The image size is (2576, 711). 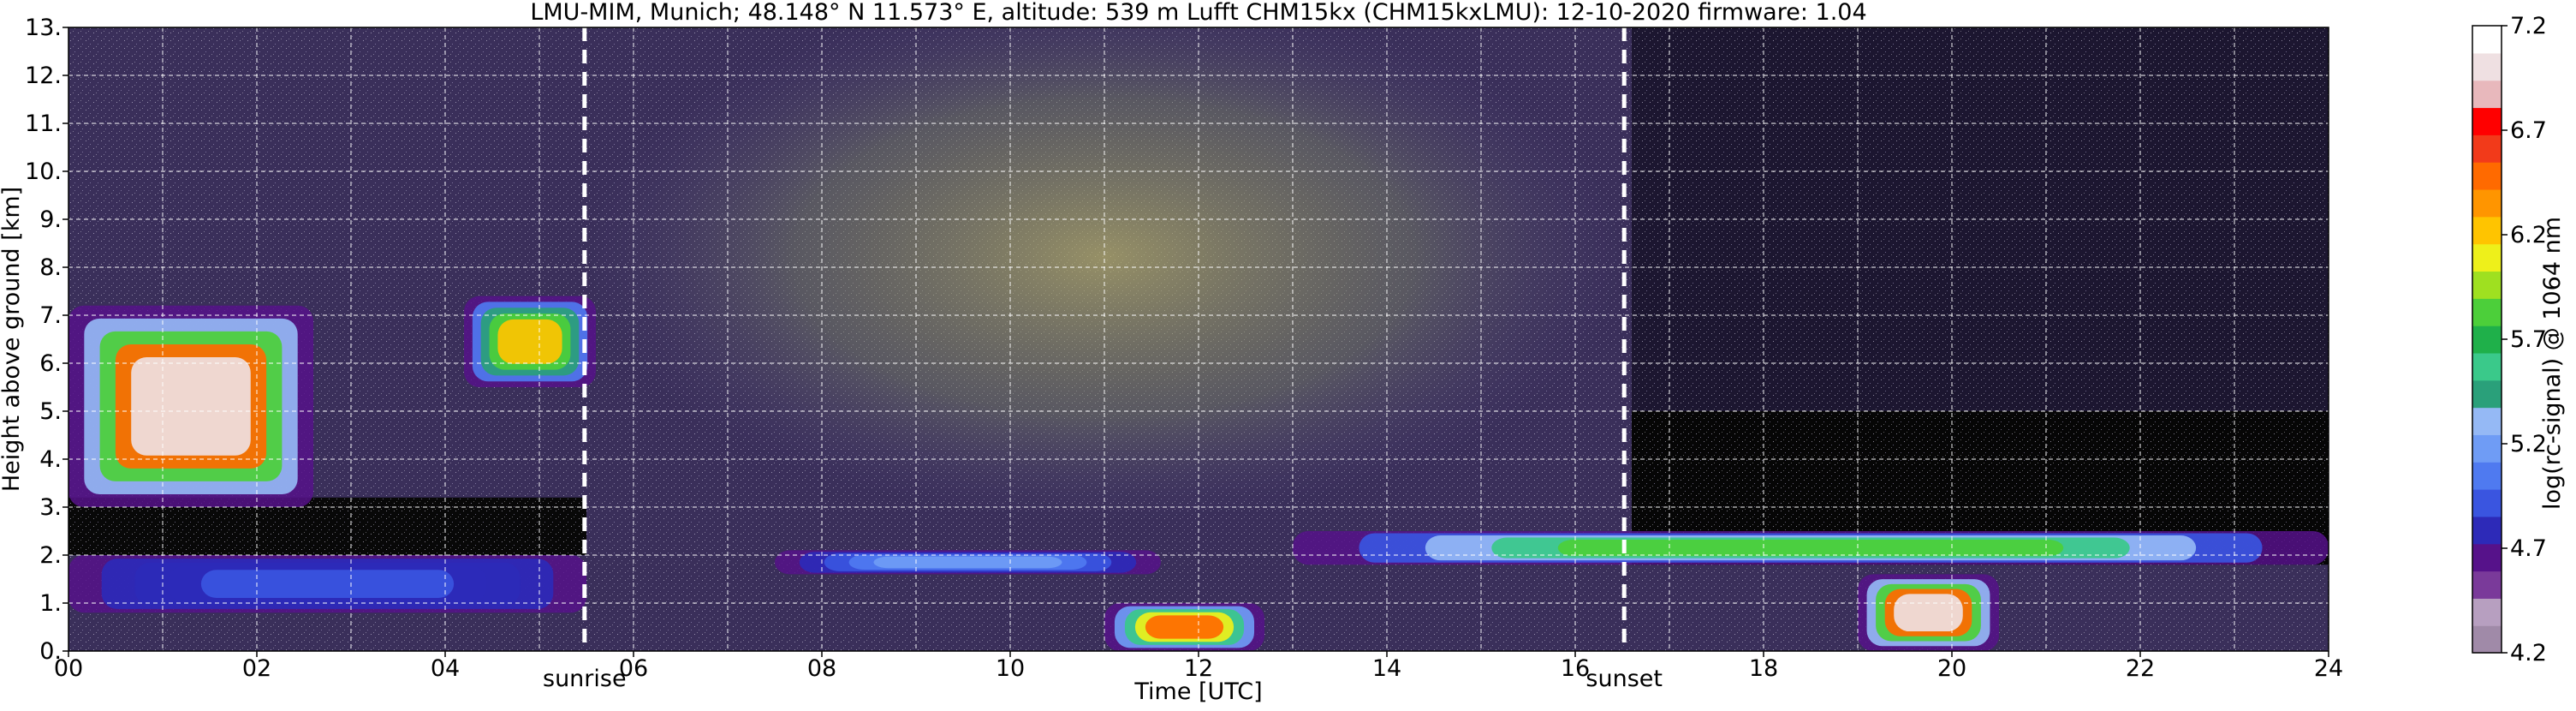 I want to click on x-tick-label: 04, so click(x=446, y=669).